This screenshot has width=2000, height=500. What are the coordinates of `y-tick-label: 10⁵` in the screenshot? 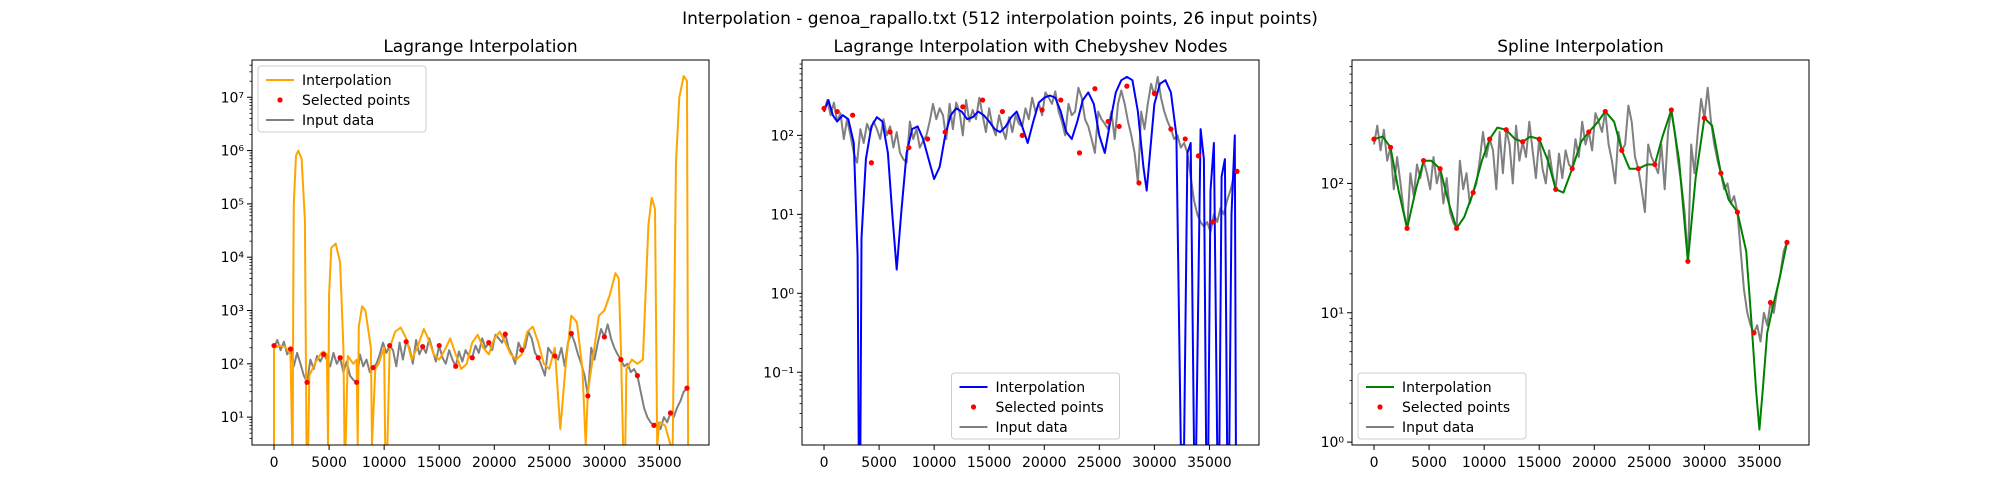 It's located at (232, 205).